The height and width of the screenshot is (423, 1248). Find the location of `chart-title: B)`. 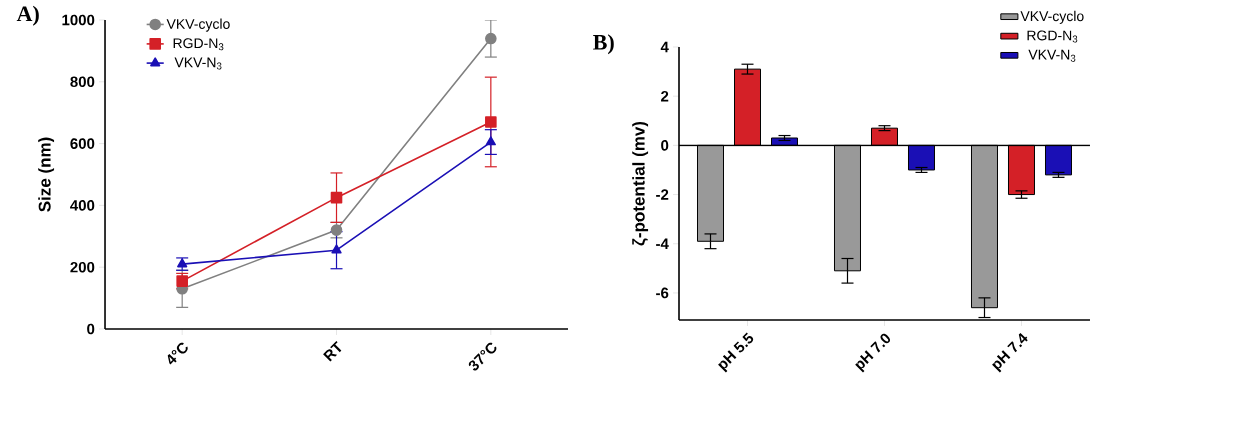

chart-title: B) is located at coordinates (603, 44).